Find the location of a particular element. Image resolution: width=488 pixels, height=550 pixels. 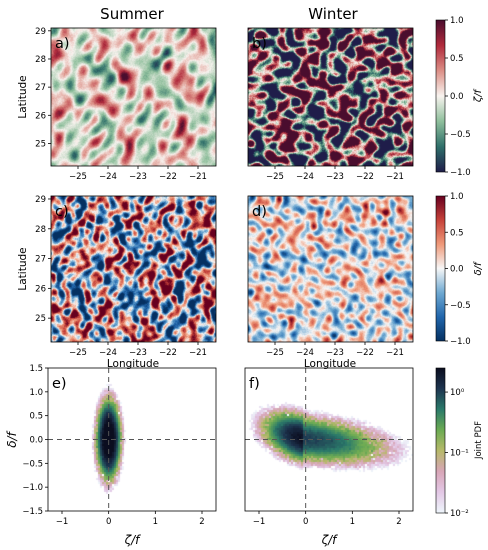

summer-title: Summer is located at coordinates (132, 14).